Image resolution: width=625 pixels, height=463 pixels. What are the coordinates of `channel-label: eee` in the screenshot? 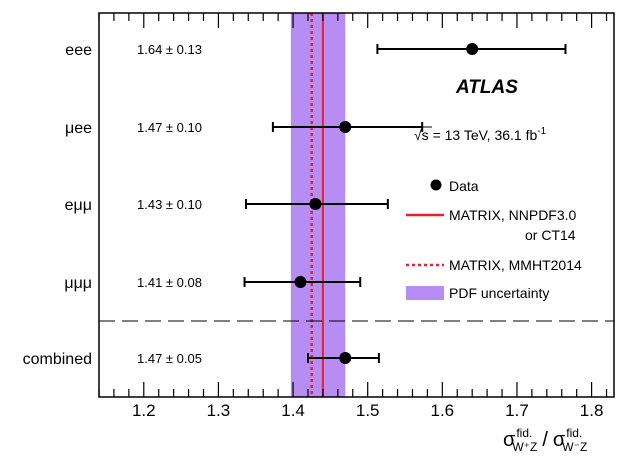 It's located at (78, 50).